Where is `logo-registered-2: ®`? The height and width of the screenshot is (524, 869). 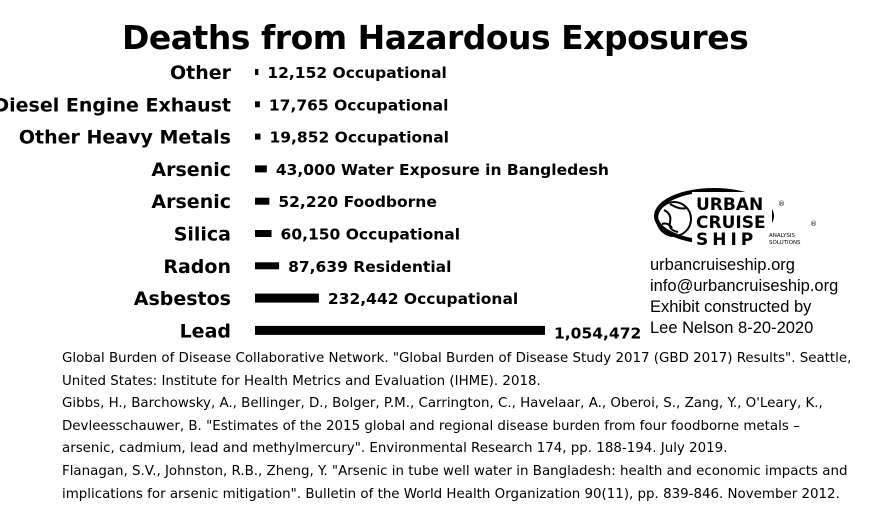 logo-registered-2: ® is located at coordinates (813, 224).